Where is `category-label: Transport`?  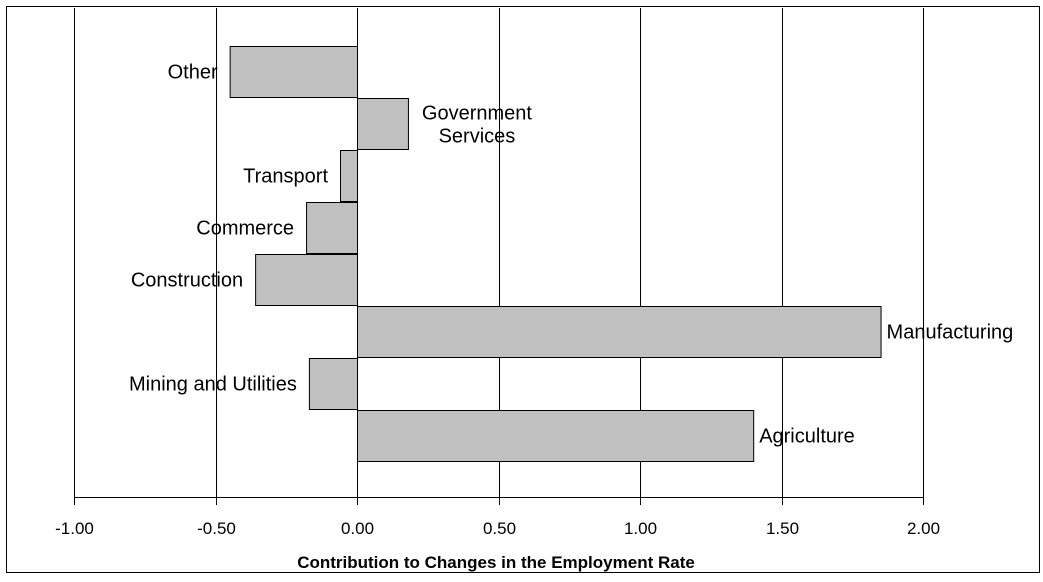 category-label: Transport is located at coordinates (285, 177).